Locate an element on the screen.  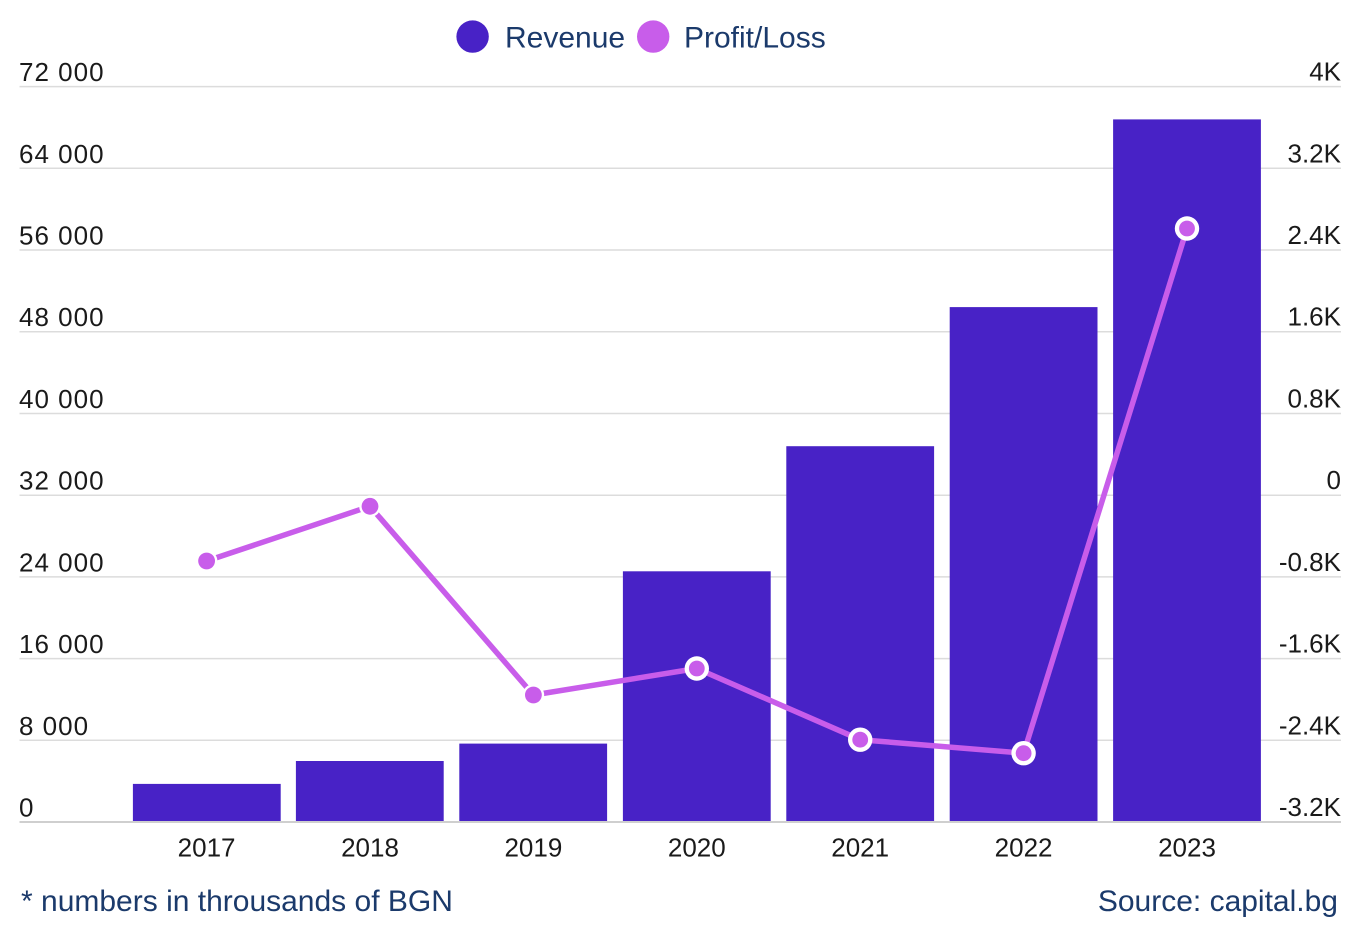
svg-text: 32 000 is located at coordinates (62, 481).